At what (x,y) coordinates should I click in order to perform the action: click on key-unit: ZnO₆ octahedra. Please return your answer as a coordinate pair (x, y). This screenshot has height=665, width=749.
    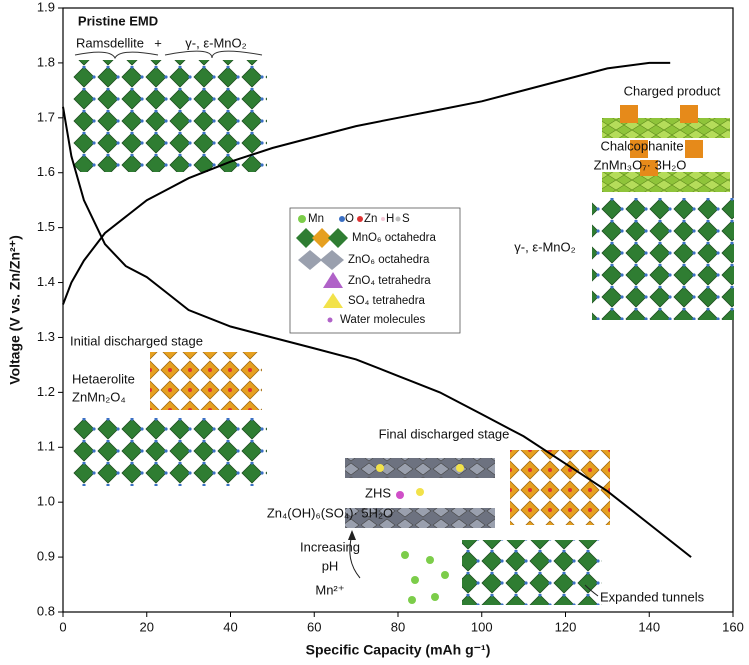
    Looking at the image, I should click on (389, 260).